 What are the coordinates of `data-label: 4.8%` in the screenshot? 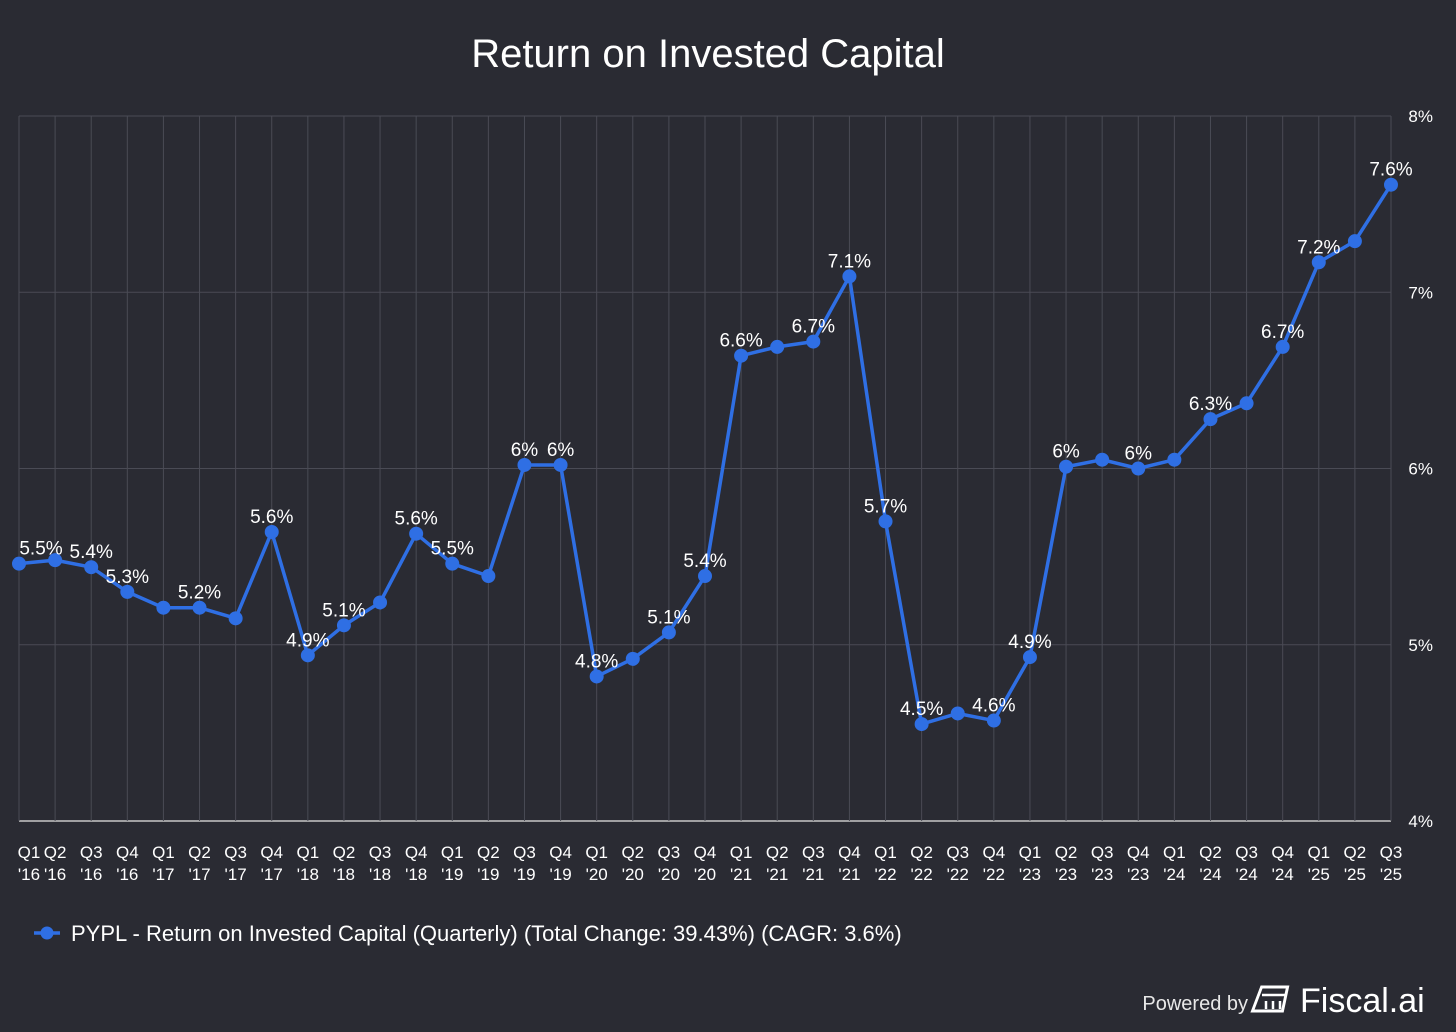 It's located at (596, 661).